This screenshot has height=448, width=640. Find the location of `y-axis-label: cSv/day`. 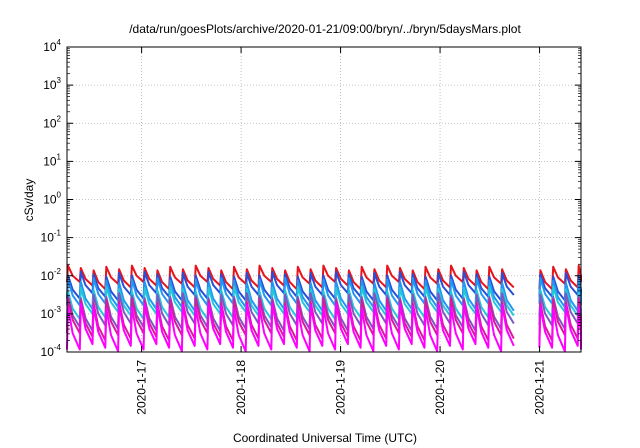

y-axis-label: cSv/day is located at coordinates (29, 200).